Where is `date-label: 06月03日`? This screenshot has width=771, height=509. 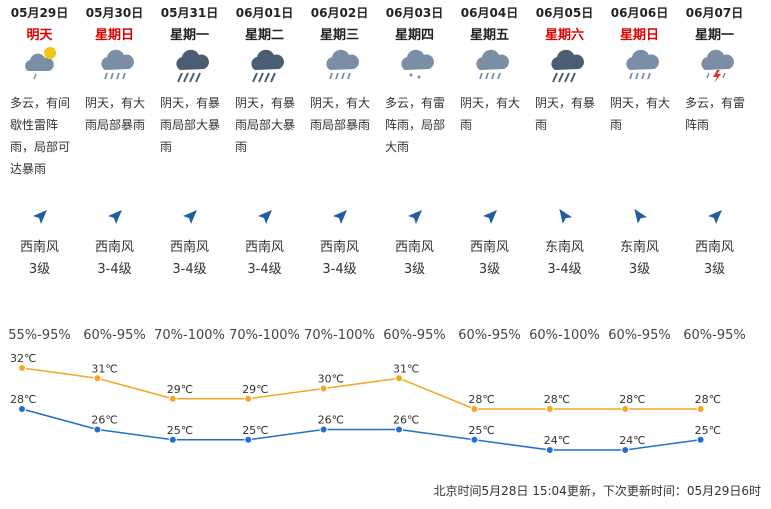
date-label: 06月03日 is located at coordinates (414, 13).